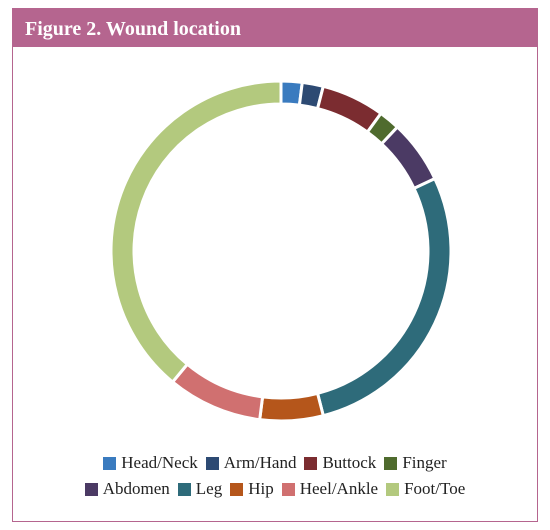 This screenshot has height=530, width=550. Describe the element at coordinates (349, 462) in the screenshot. I see `legend-label: Buttock` at that location.